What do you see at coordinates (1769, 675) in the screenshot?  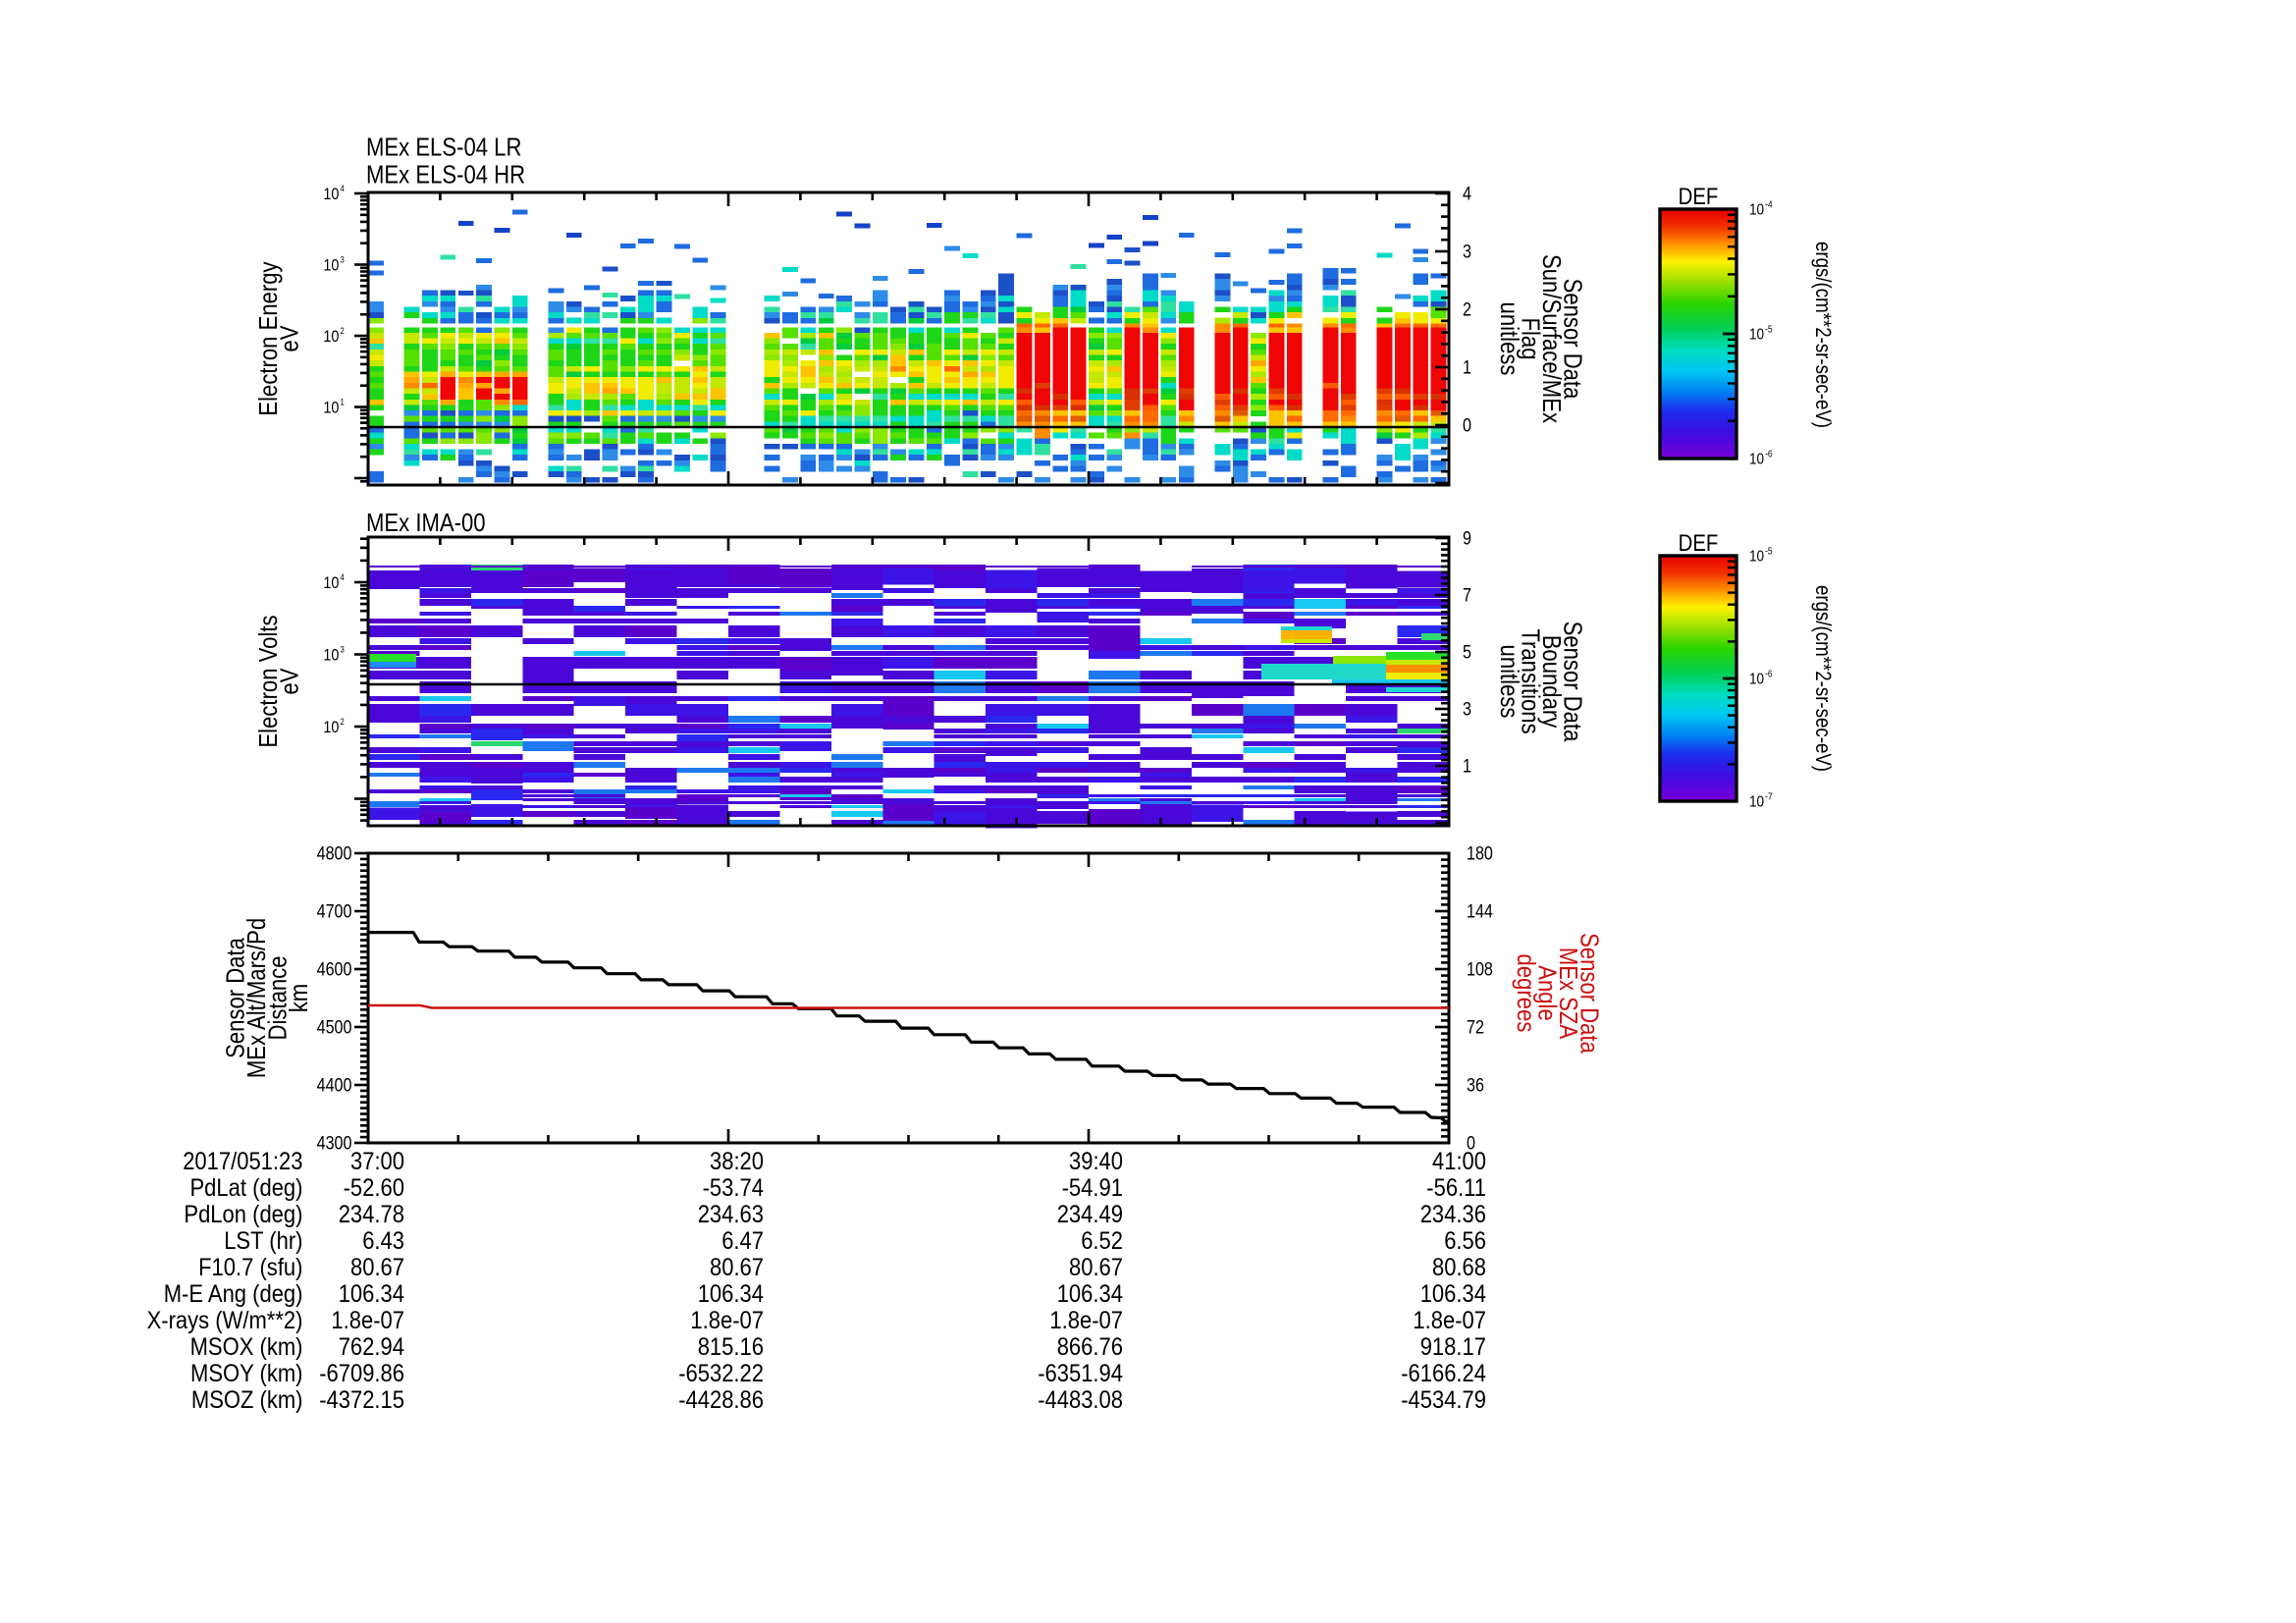 I see `svg-text: -6` at bounding box center [1769, 675].